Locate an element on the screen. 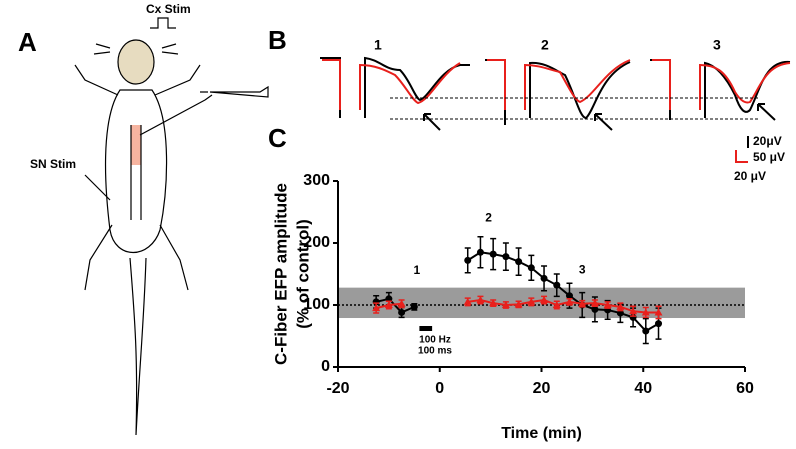 The height and width of the screenshot is (449, 796). panel-label: B is located at coordinates (277, 40).